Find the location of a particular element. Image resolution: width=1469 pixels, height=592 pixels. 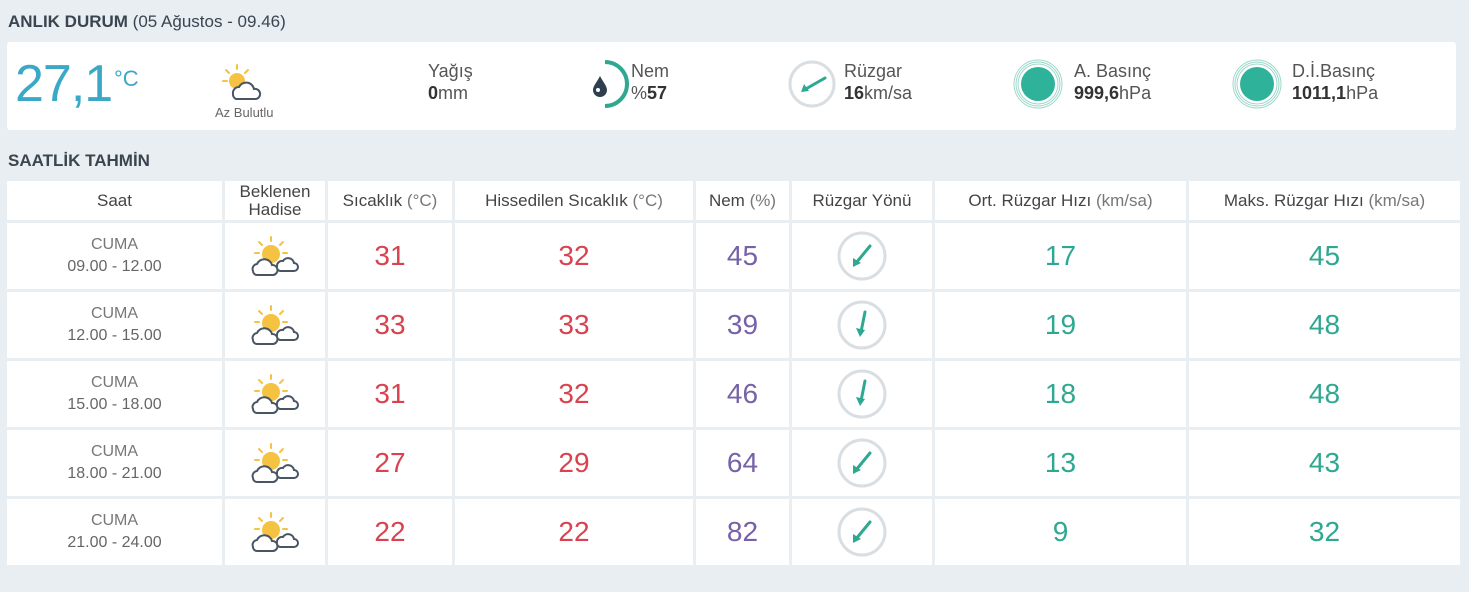

row-time-range: 21.00 - 24.00 is located at coordinates (114, 542).